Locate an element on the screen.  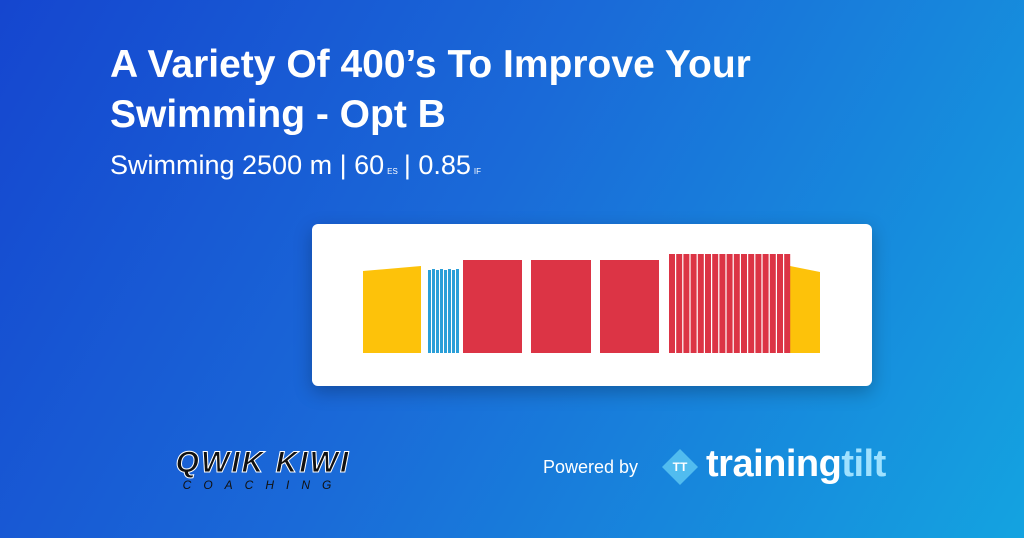
brand-icon-shape is located at coordinates (680, 467).